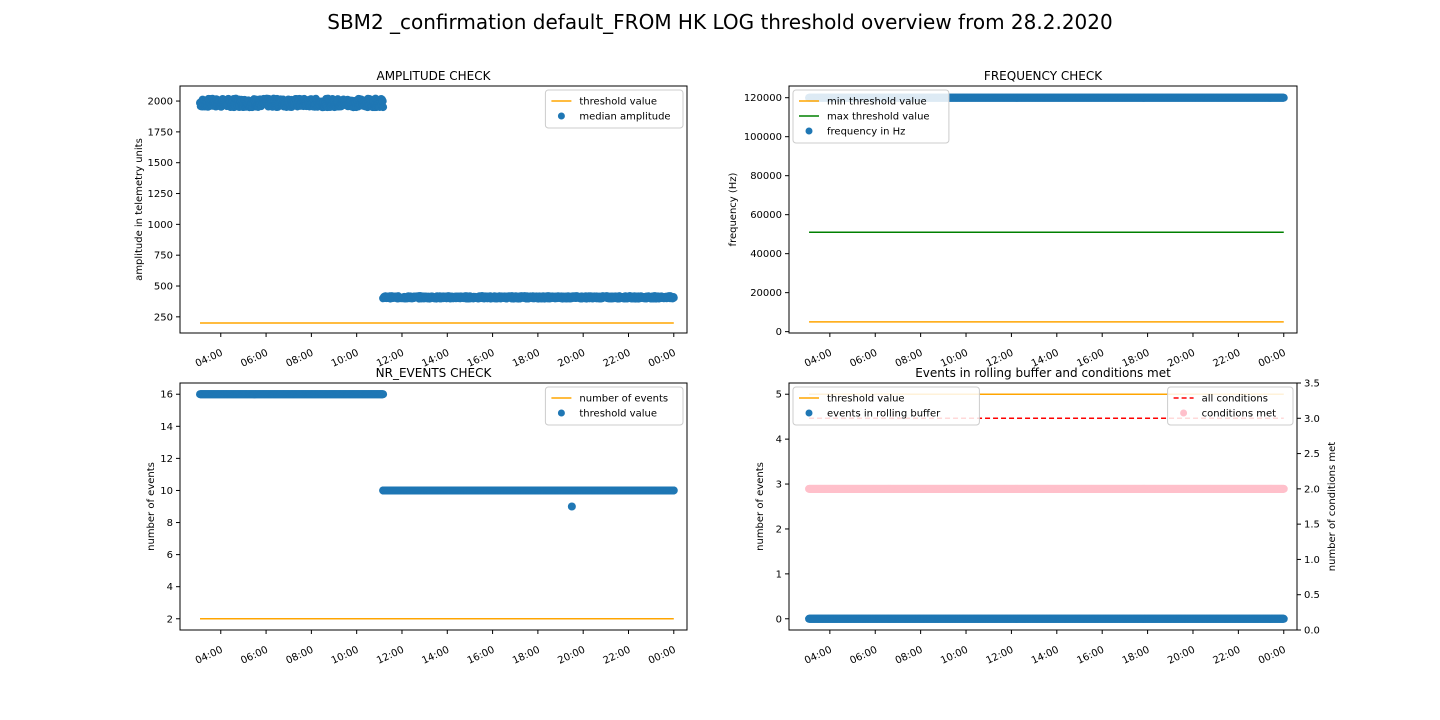 This screenshot has width=1440, height=720. Describe the element at coordinates (763, 98) in the screenshot. I see `y-tick-label: 120000` at that location.